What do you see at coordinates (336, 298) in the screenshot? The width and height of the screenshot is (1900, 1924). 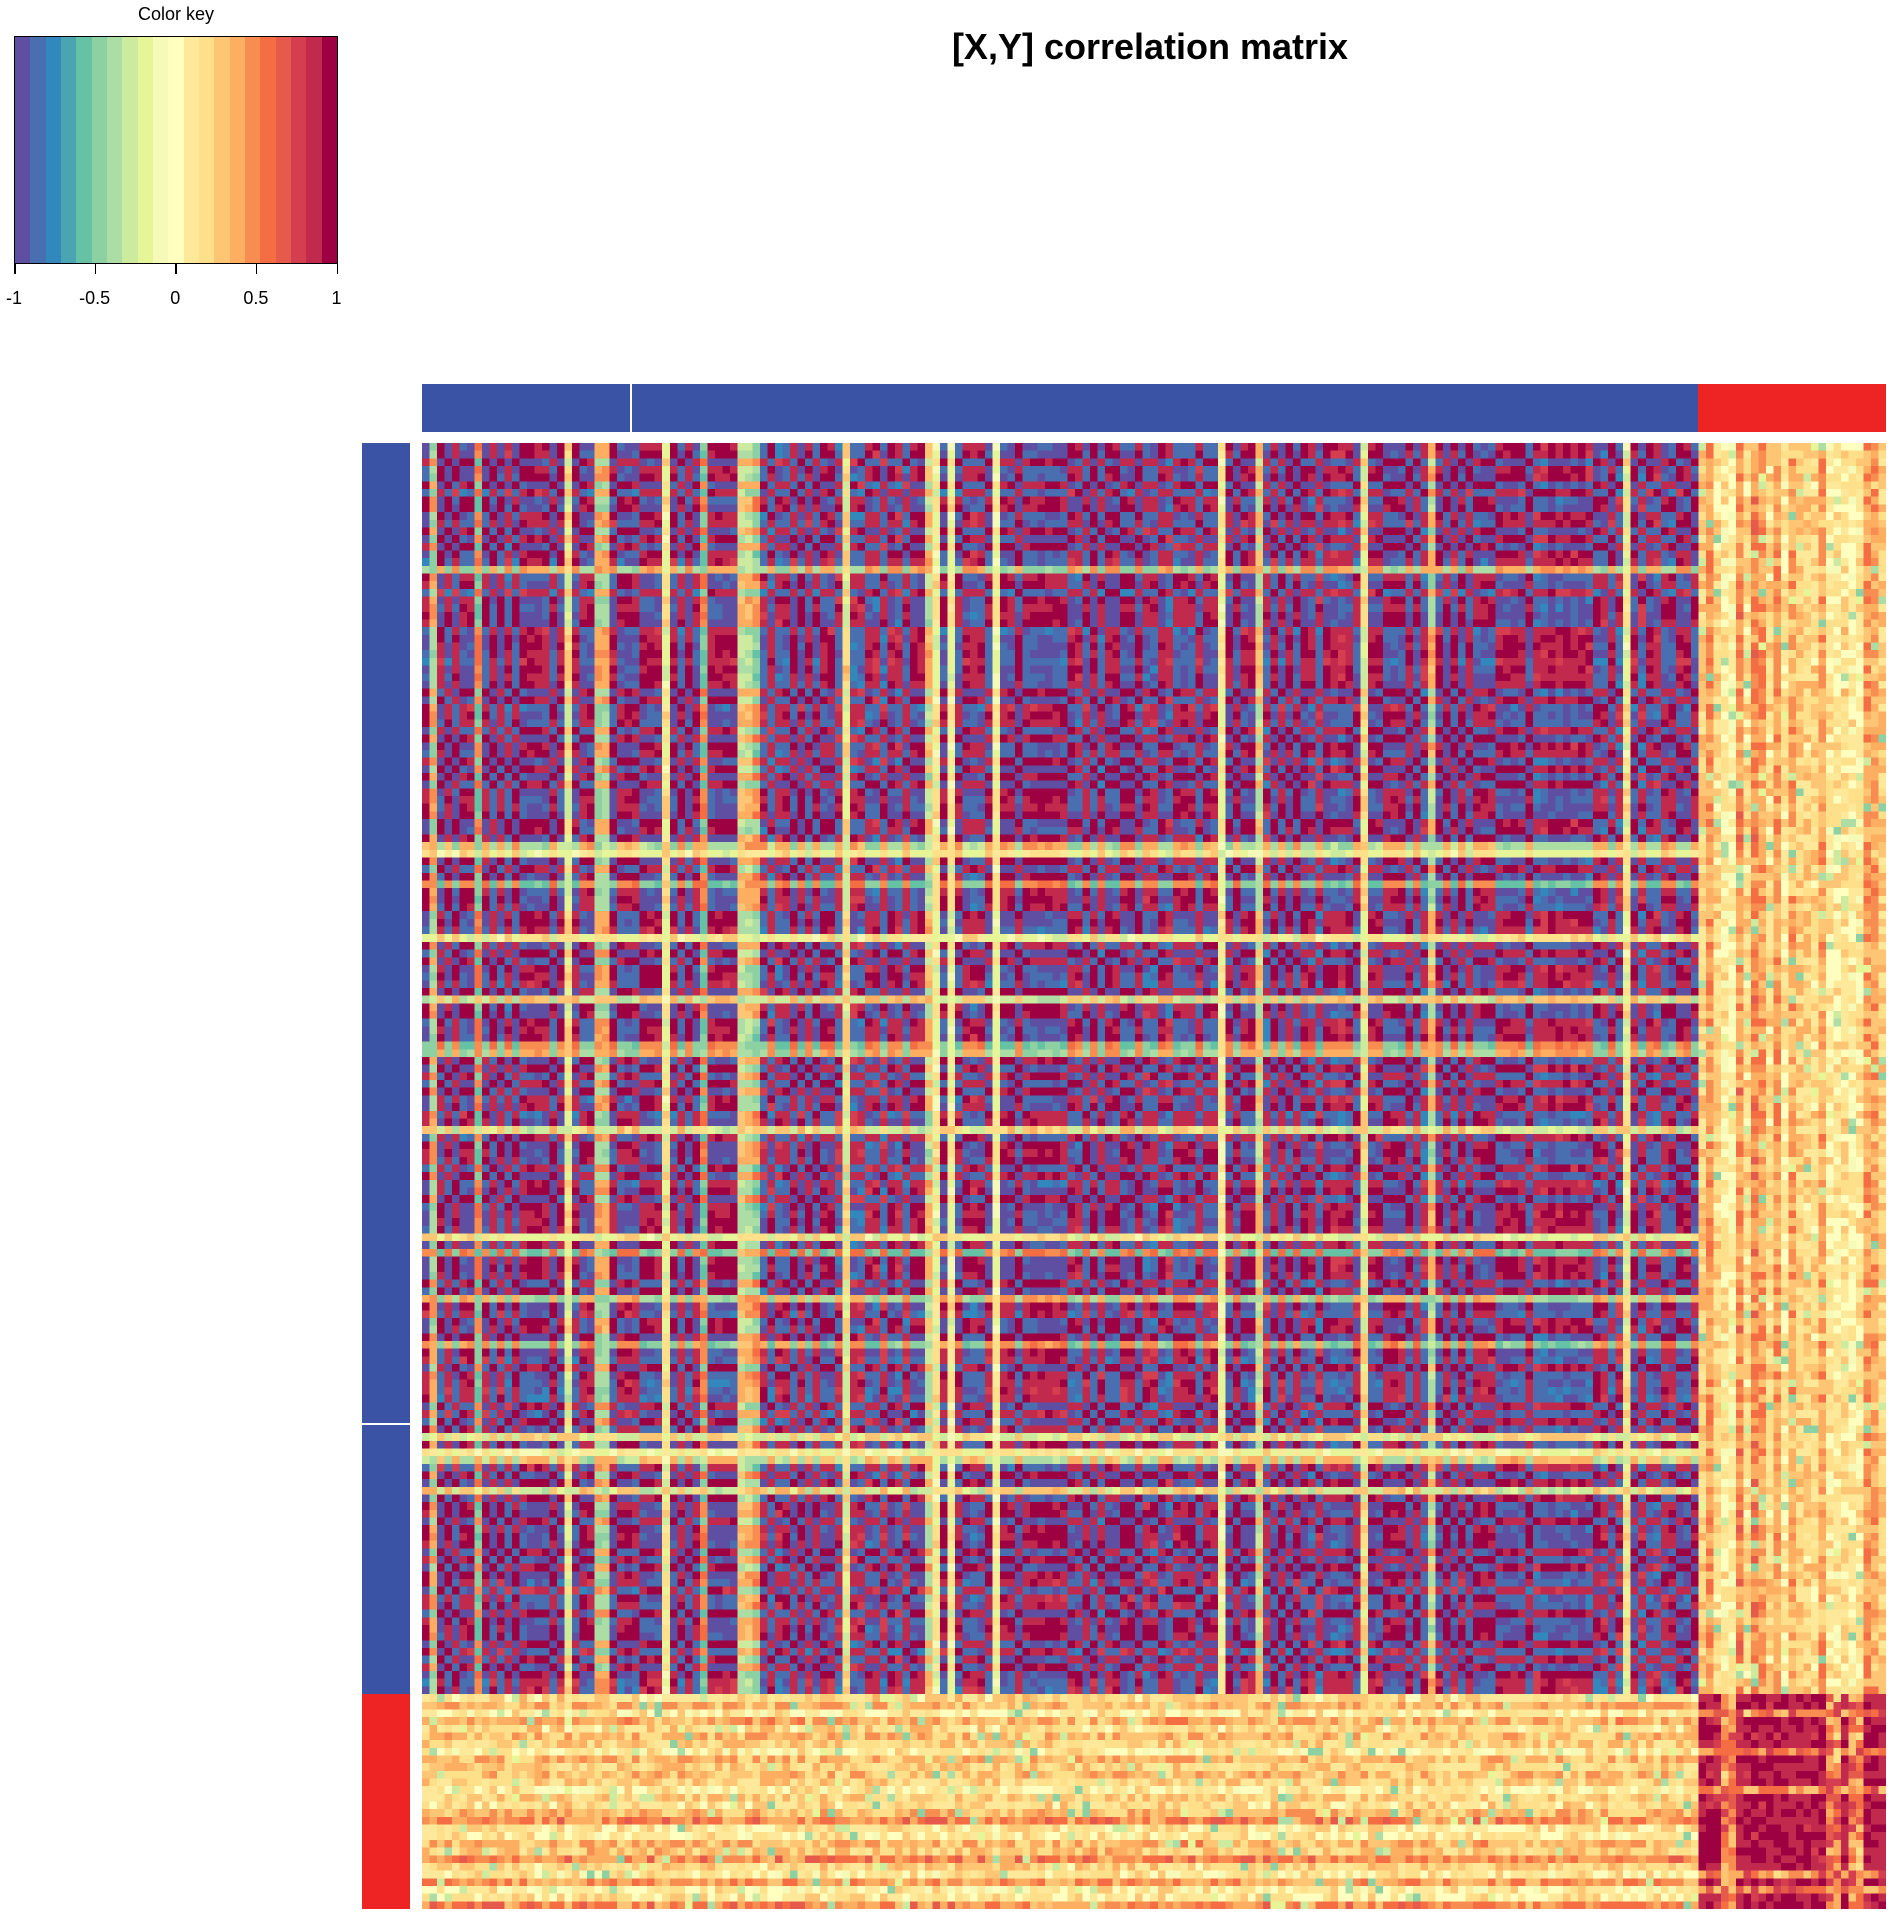 I see `color-key-tick-label: 1` at bounding box center [336, 298].